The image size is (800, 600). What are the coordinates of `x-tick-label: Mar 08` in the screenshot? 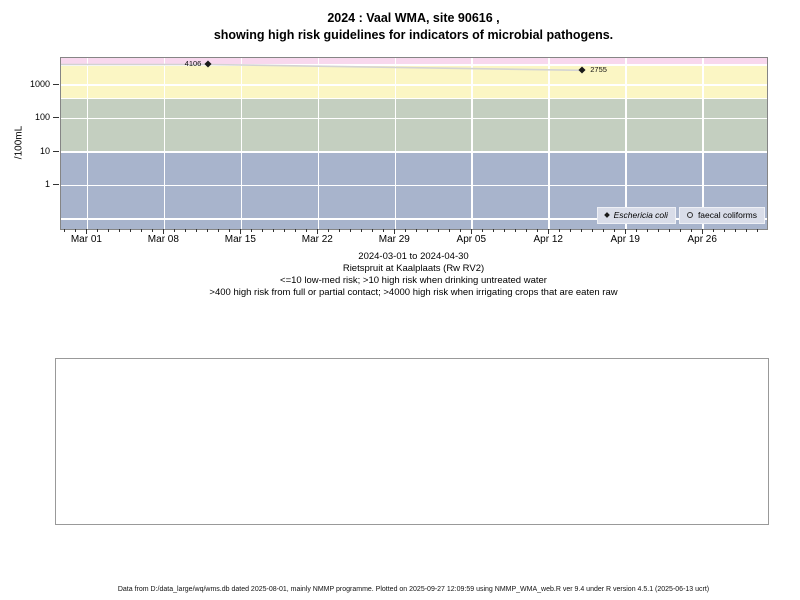 It's located at (163, 239).